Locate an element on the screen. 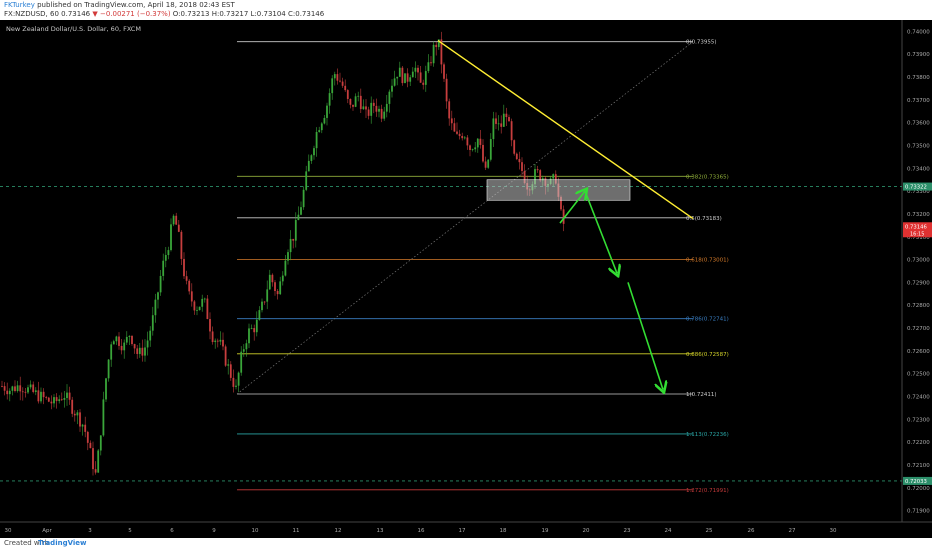 This screenshot has width=932, height=550. y-tick-label: 0.72600 is located at coordinates (918, 352).